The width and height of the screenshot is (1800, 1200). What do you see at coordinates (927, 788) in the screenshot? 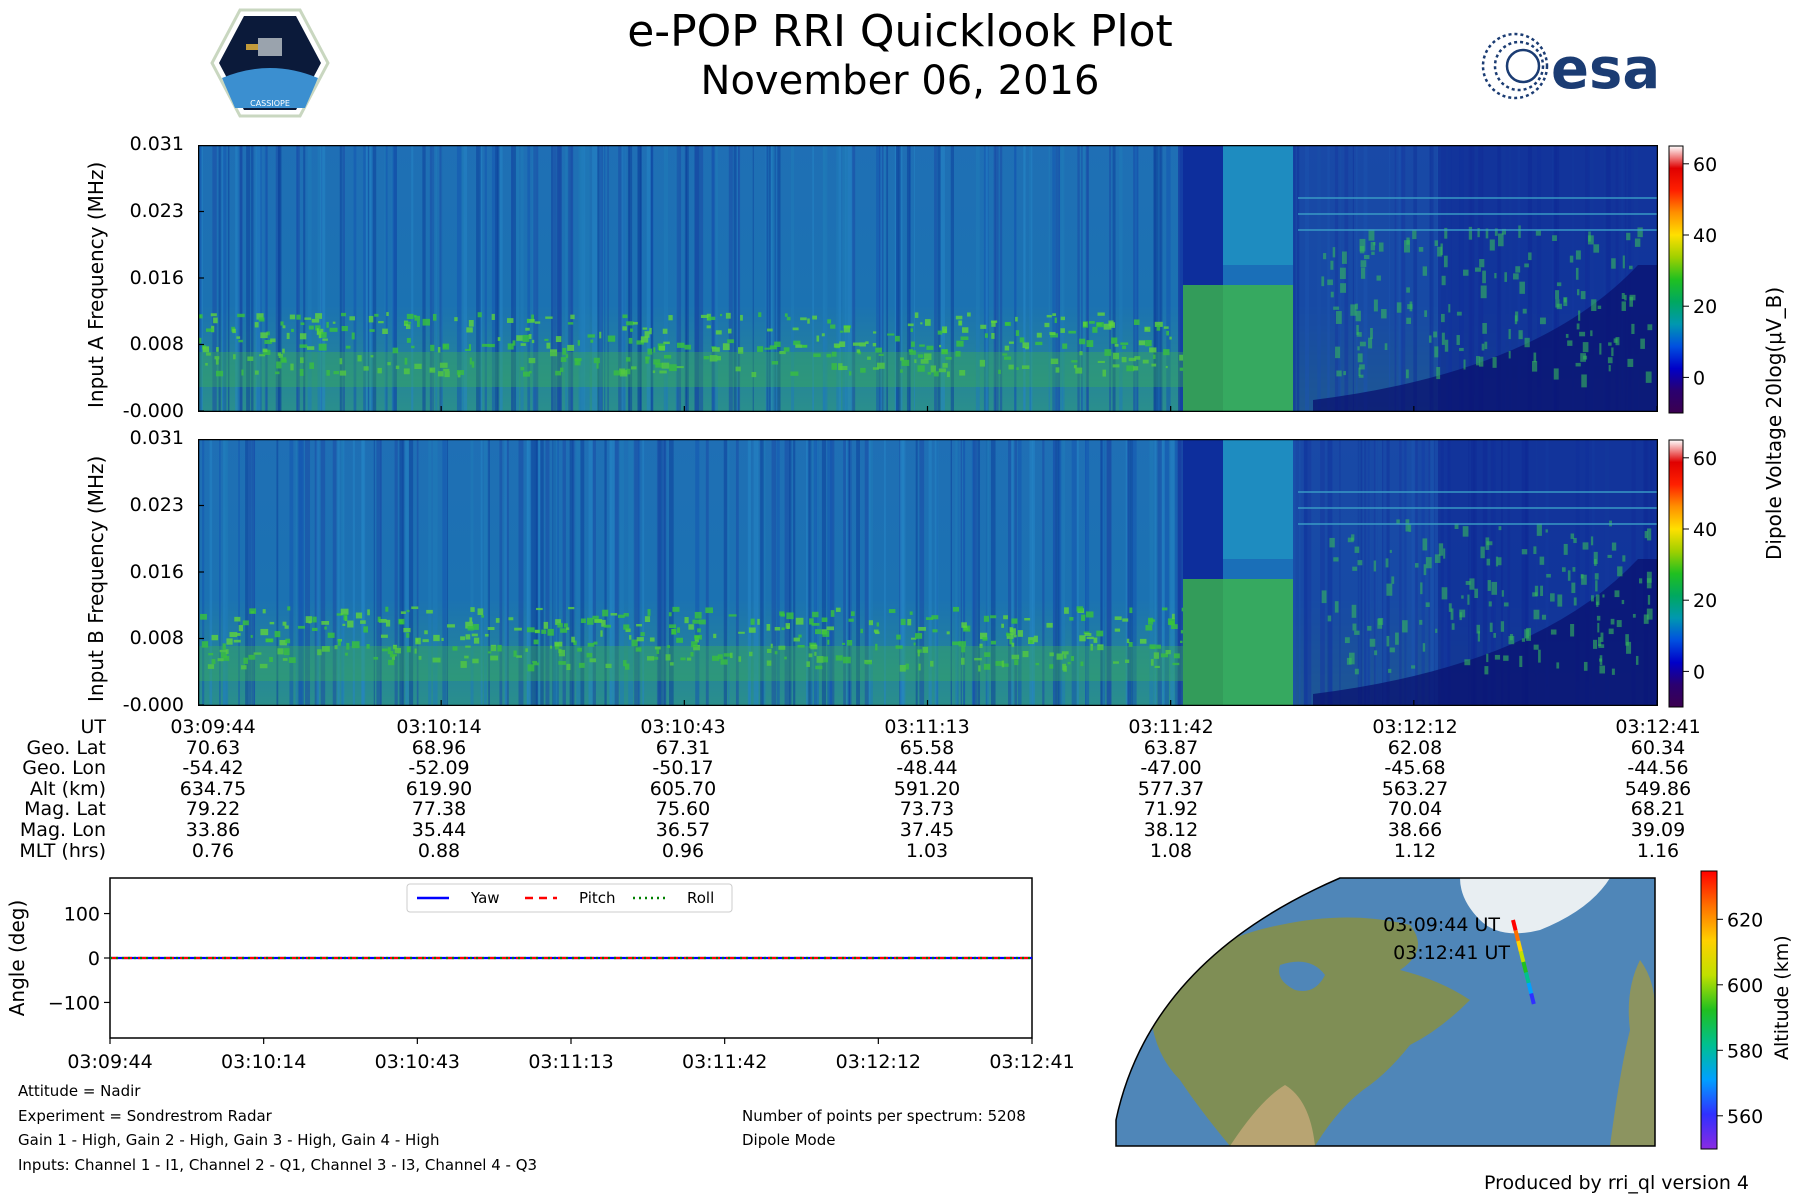
I see `ephemeris-value: 591.20` at bounding box center [927, 788].